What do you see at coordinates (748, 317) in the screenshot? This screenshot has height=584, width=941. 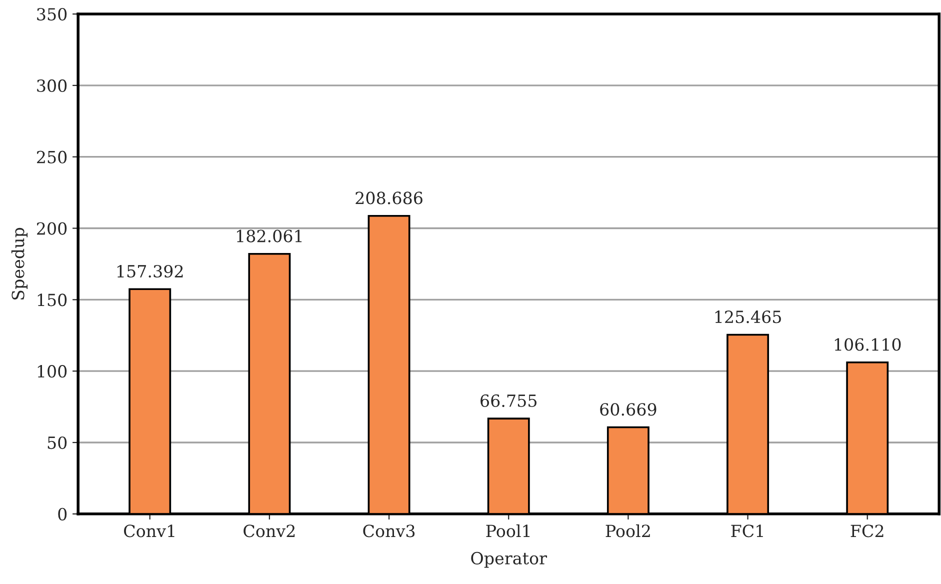 I see `data-label: 125.465` at bounding box center [748, 317].